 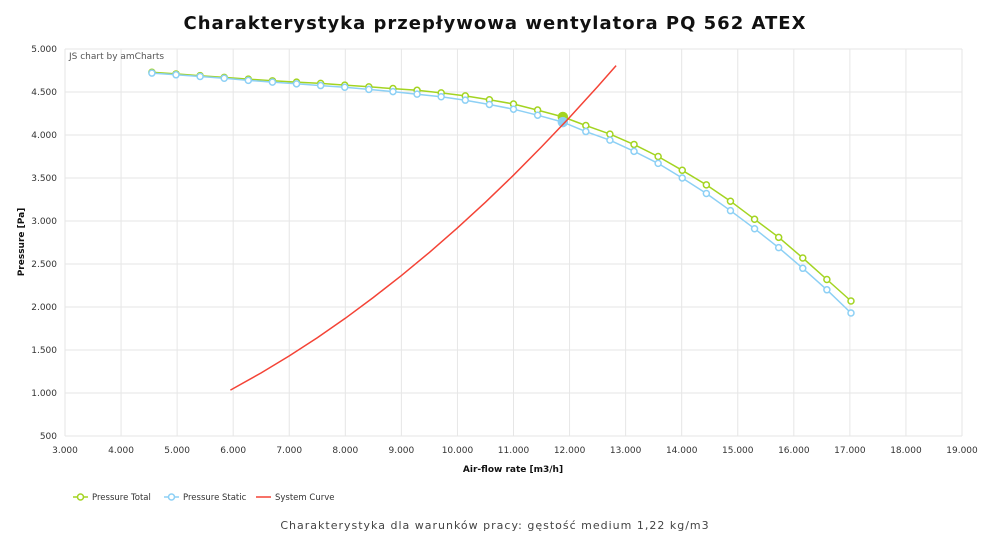 I want to click on x-tick-label: 11.000, so click(x=514, y=451).